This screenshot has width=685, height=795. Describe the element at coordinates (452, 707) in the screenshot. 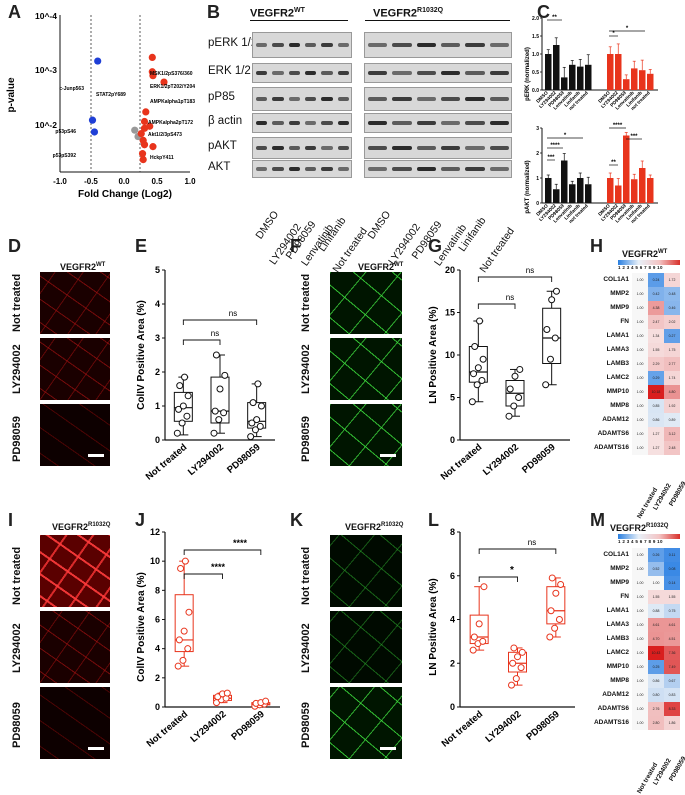

I see `box-ytick-0: 0` at that location.